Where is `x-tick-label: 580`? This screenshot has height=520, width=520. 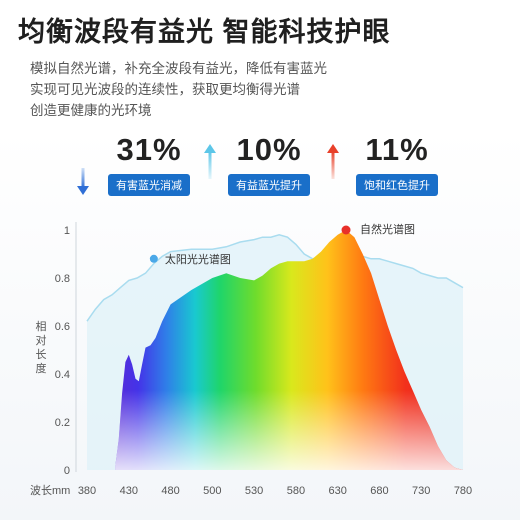
x-tick-label: 580 is located at coordinates (296, 491).